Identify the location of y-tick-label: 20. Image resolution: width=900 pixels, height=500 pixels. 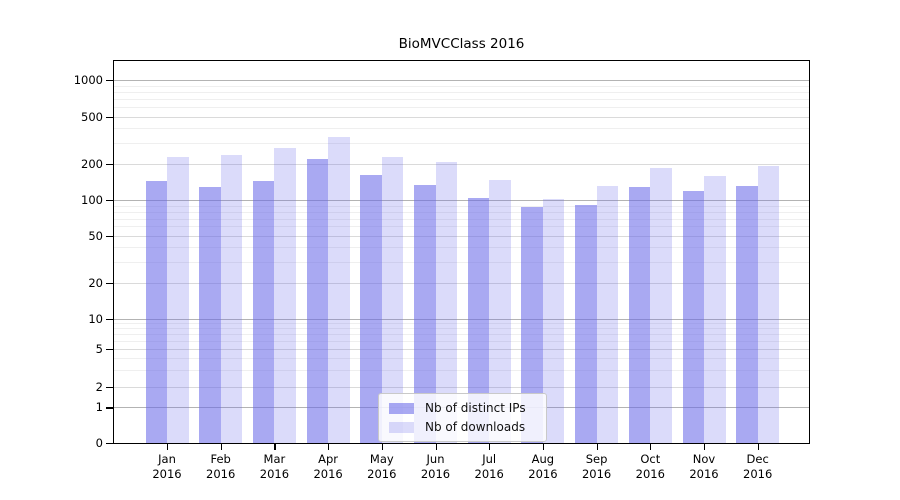
(95, 283).